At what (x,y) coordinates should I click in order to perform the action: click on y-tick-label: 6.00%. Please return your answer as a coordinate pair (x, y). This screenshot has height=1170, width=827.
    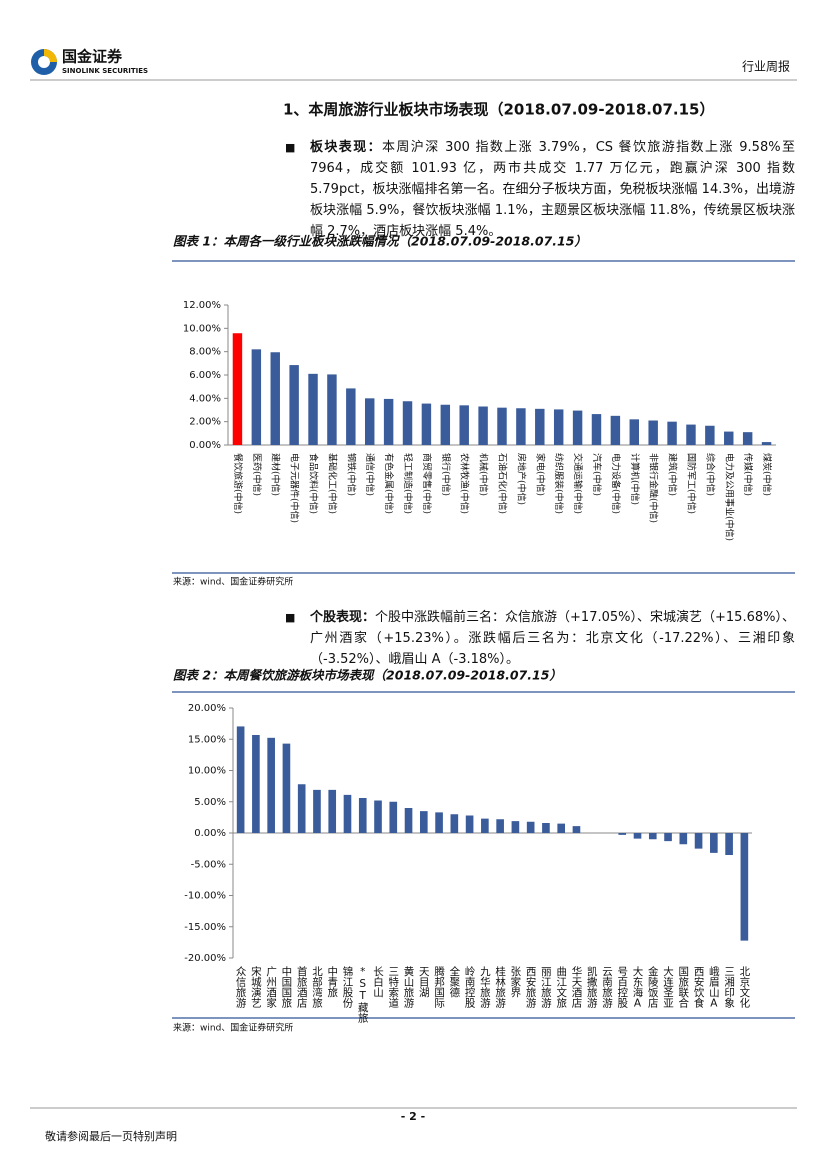
    Looking at the image, I should click on (205, 375).